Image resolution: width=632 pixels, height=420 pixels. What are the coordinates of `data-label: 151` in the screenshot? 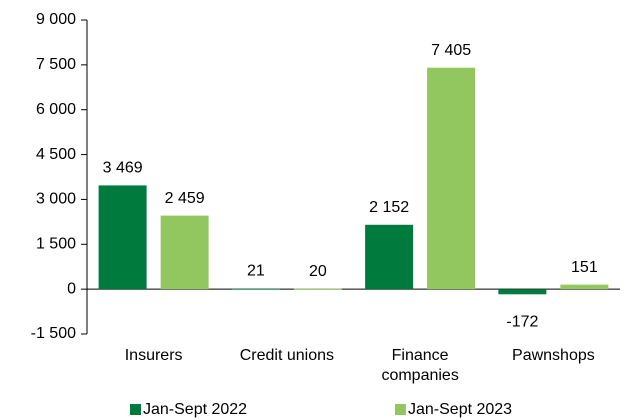 It's located at (584, 267).